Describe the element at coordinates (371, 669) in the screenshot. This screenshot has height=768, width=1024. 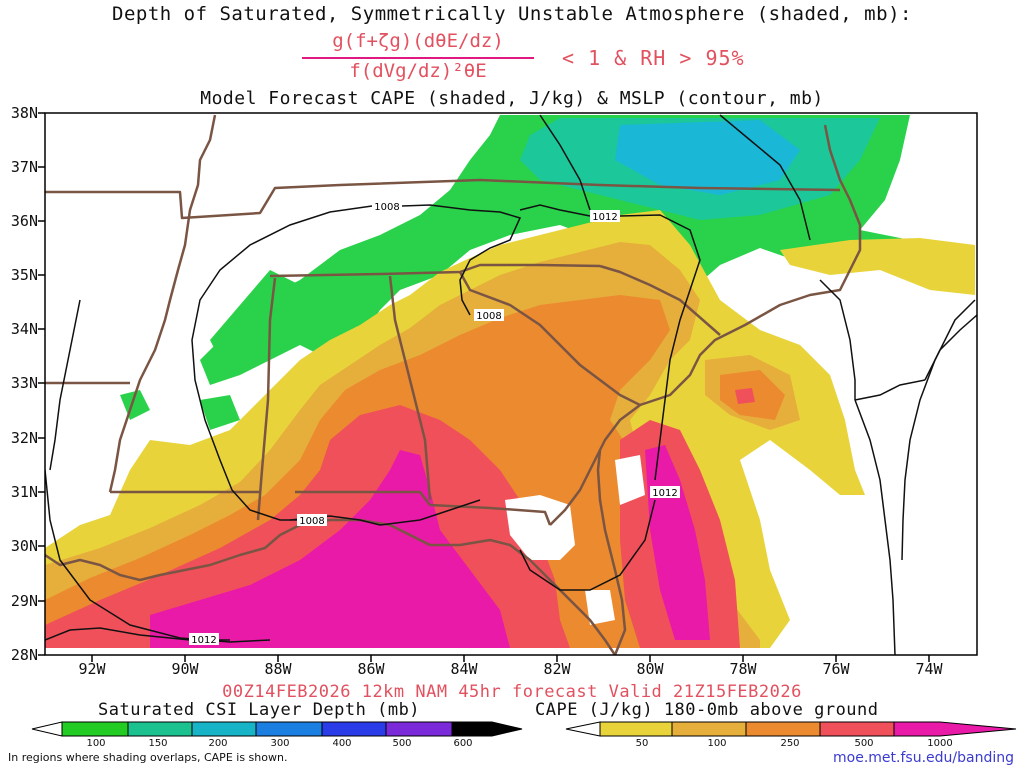
I see `lon-label: 86W` at that location.